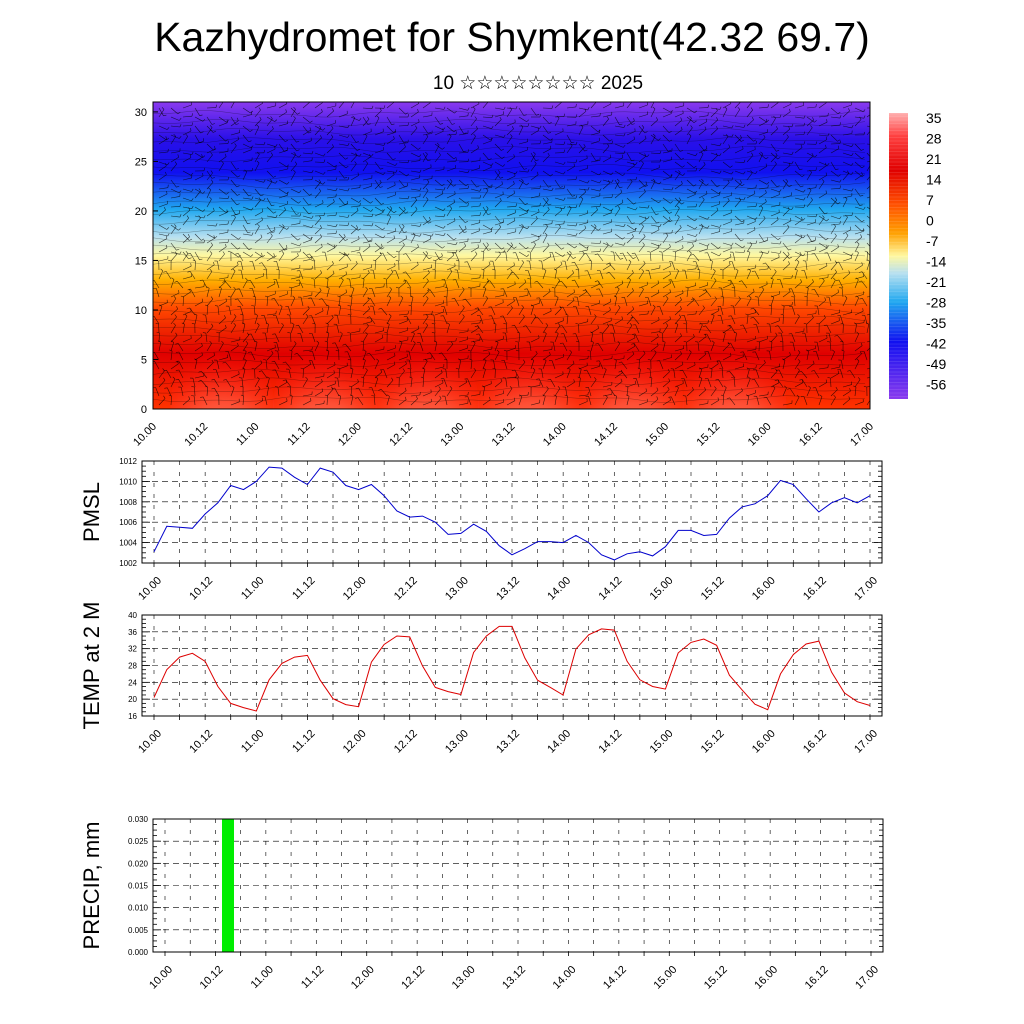 The image size is (1024, 1024). Describe the element at coordinates (141, 162) in the screenshot. I see `heatmap-ytick-label: 25` at that location.